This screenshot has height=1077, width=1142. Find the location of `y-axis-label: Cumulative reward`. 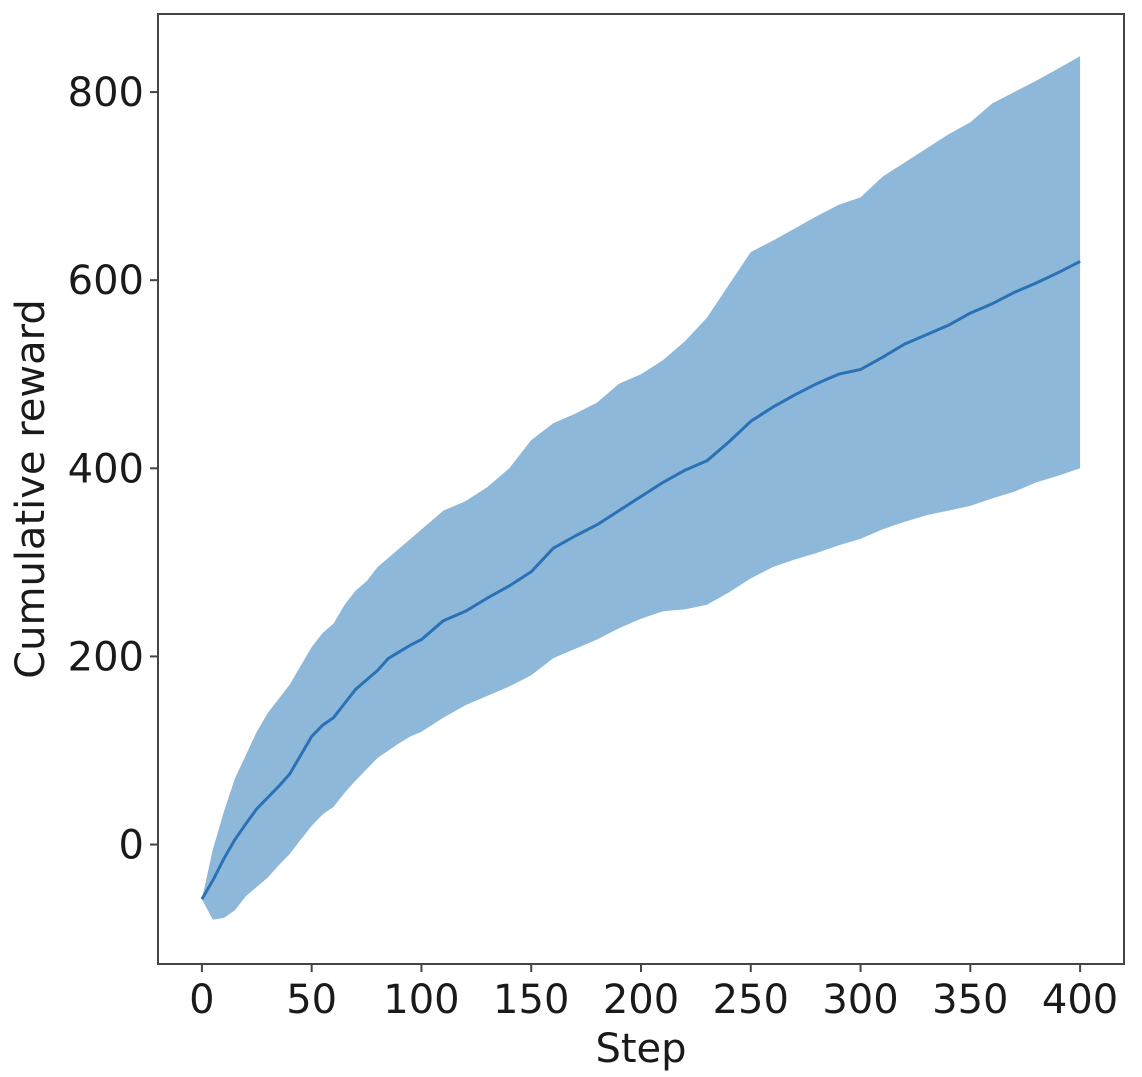

y-axis-label: Cumulative reward is located at coordinates (31, 489).